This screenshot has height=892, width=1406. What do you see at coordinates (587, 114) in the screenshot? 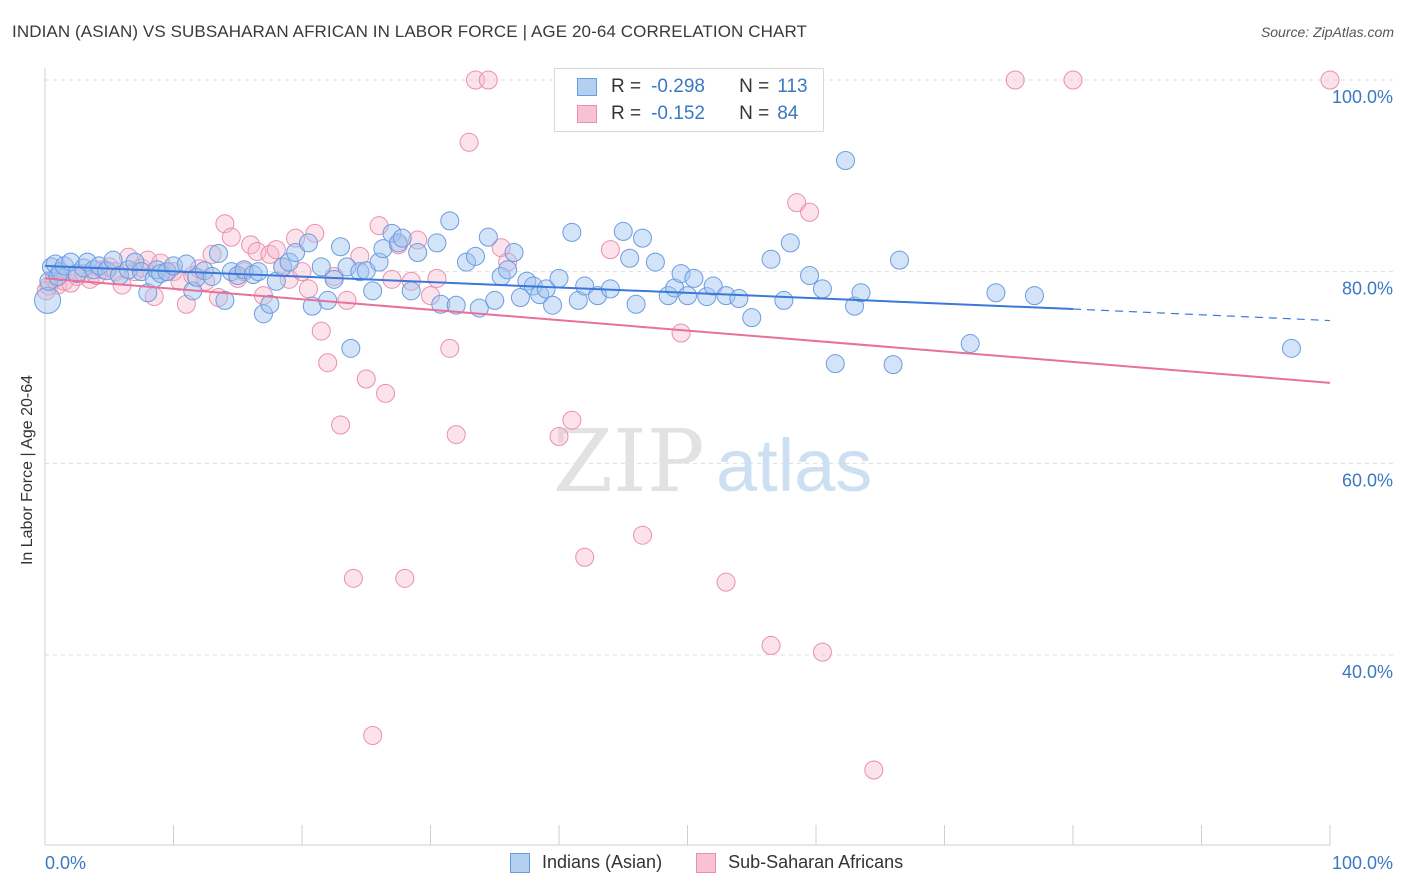
I see `legend-swatch-pink-icon` at bounding box center [587, 114].